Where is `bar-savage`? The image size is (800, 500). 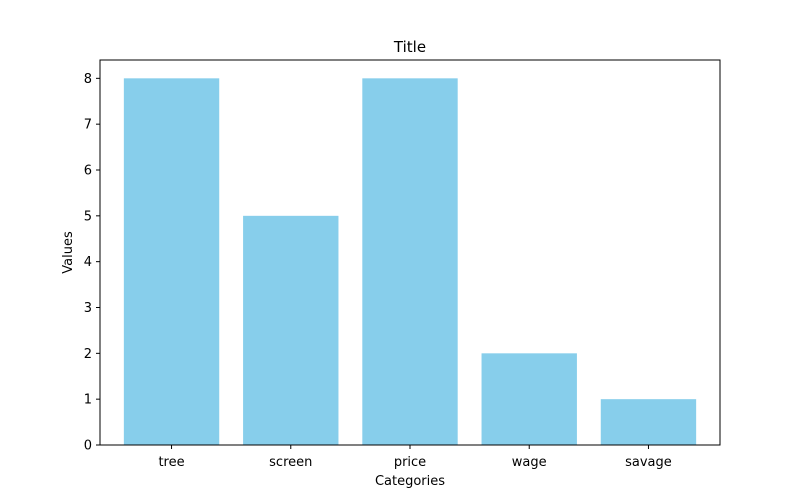 bar-savage is located at coordinates (648, 422).